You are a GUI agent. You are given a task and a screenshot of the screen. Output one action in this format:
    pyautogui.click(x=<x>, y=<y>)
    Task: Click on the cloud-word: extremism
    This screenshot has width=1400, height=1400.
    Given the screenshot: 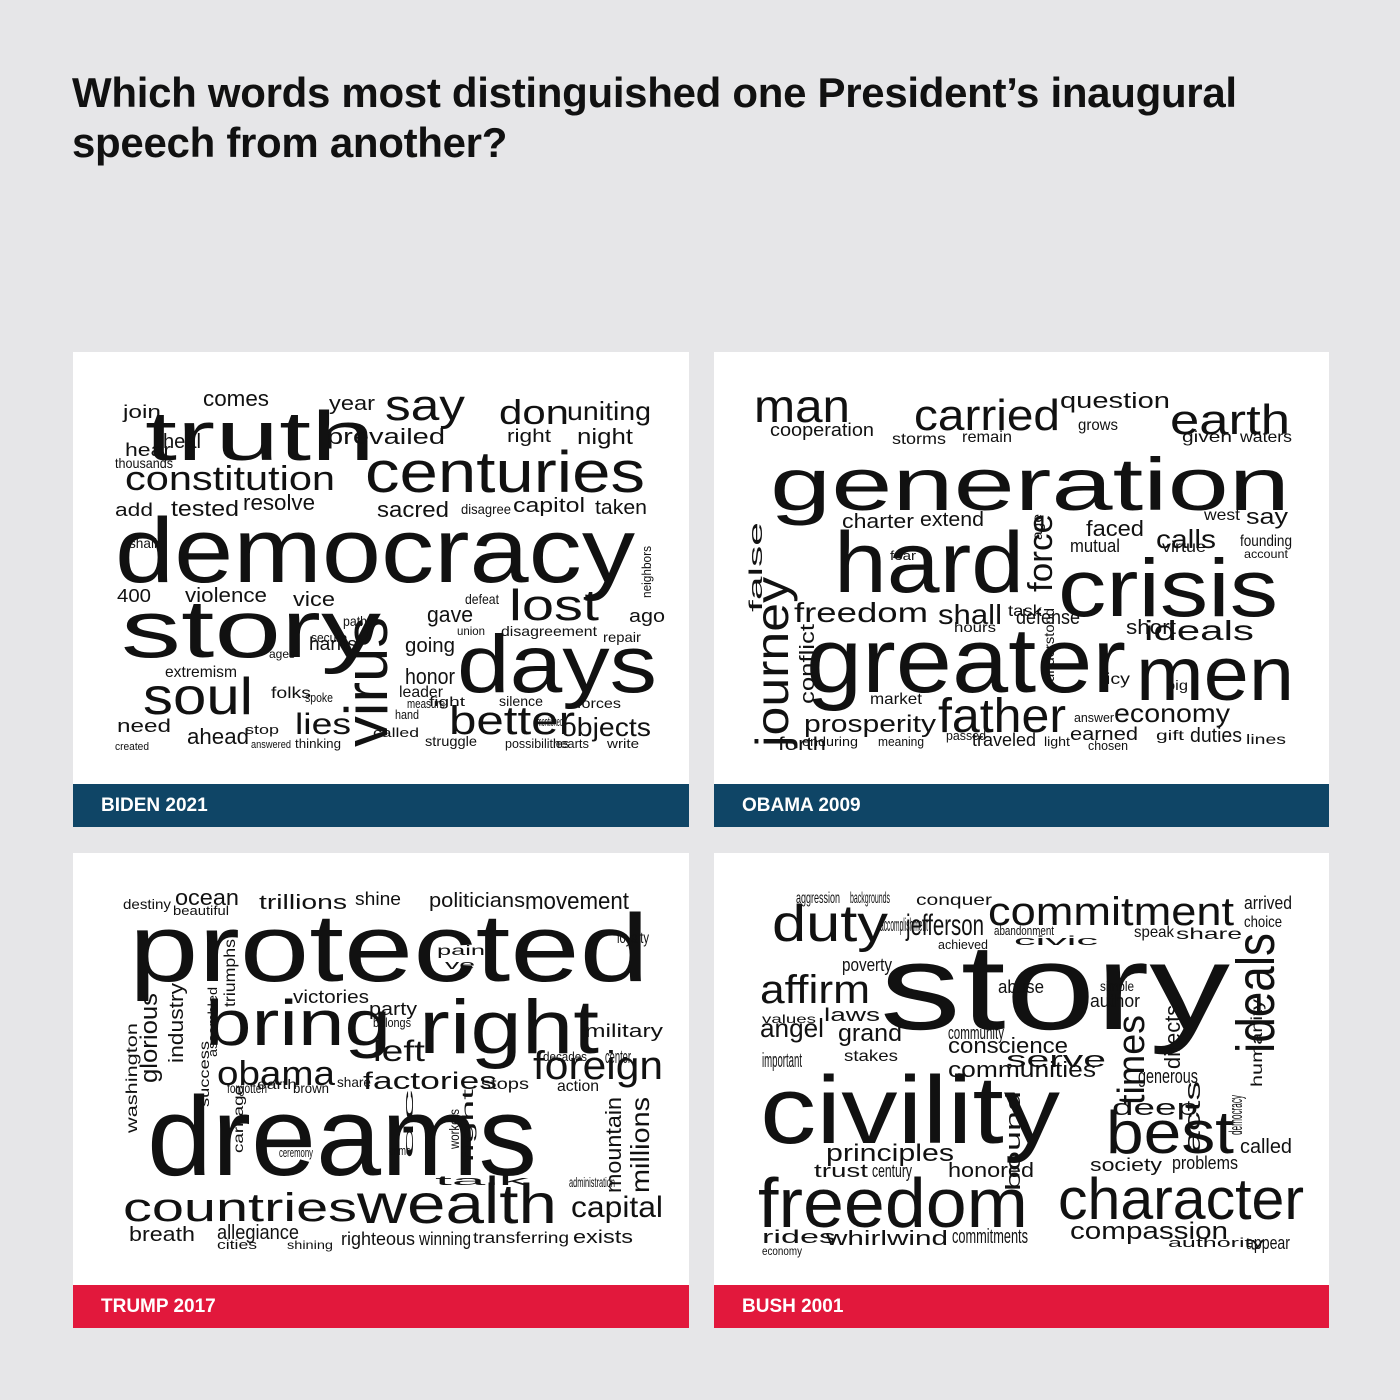 What is the action you would take?
    pyautogui.click(x=201, y=672)
    